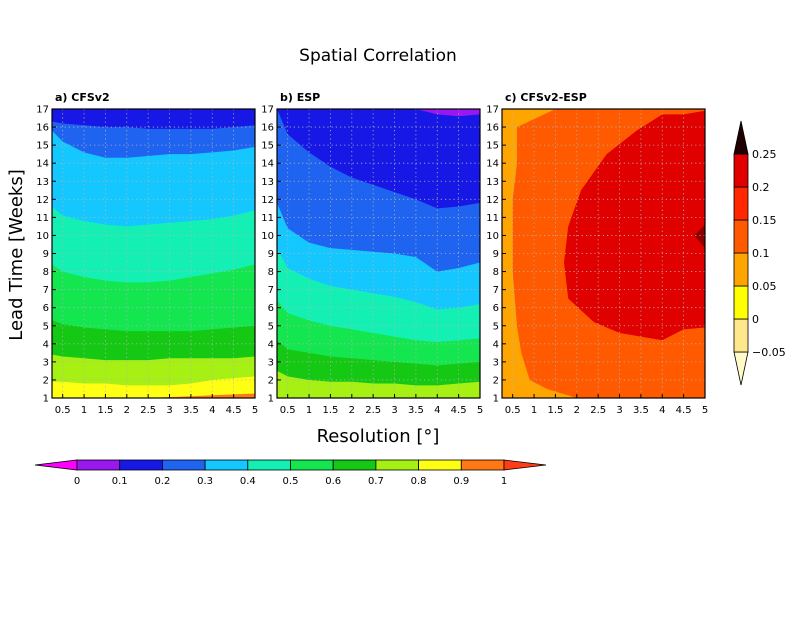 This screenshot has height=618, width=800. Describe the element at coordinates (504, 481) in the screenshot. I see `colorbar-tick-label: 1` at that location.